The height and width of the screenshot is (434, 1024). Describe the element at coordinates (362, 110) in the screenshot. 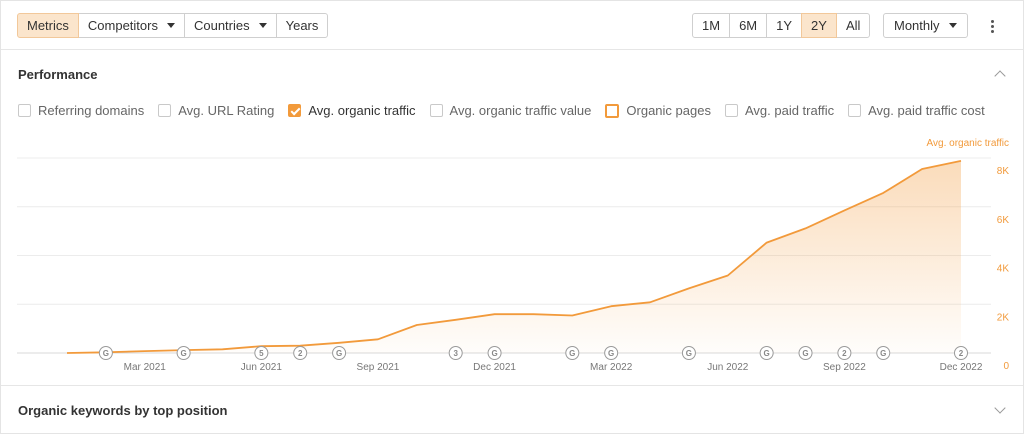

I see `metric-label: Avg. organic traffic` at that location.